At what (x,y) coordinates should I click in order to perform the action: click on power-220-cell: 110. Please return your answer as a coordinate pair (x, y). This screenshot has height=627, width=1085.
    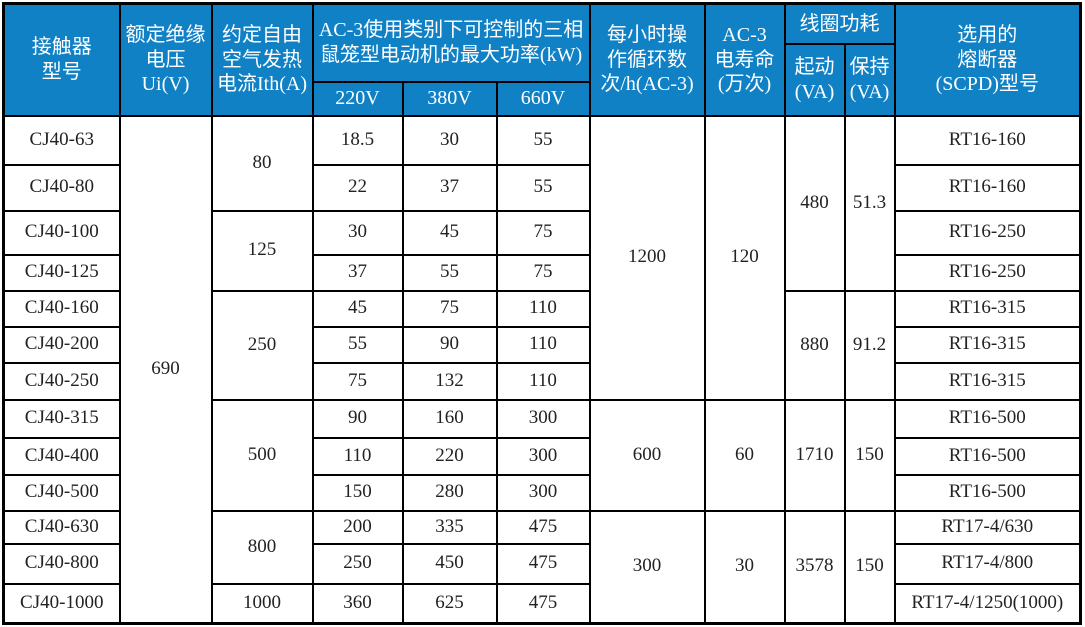
    Looking at the image, I should click on (357, 456).